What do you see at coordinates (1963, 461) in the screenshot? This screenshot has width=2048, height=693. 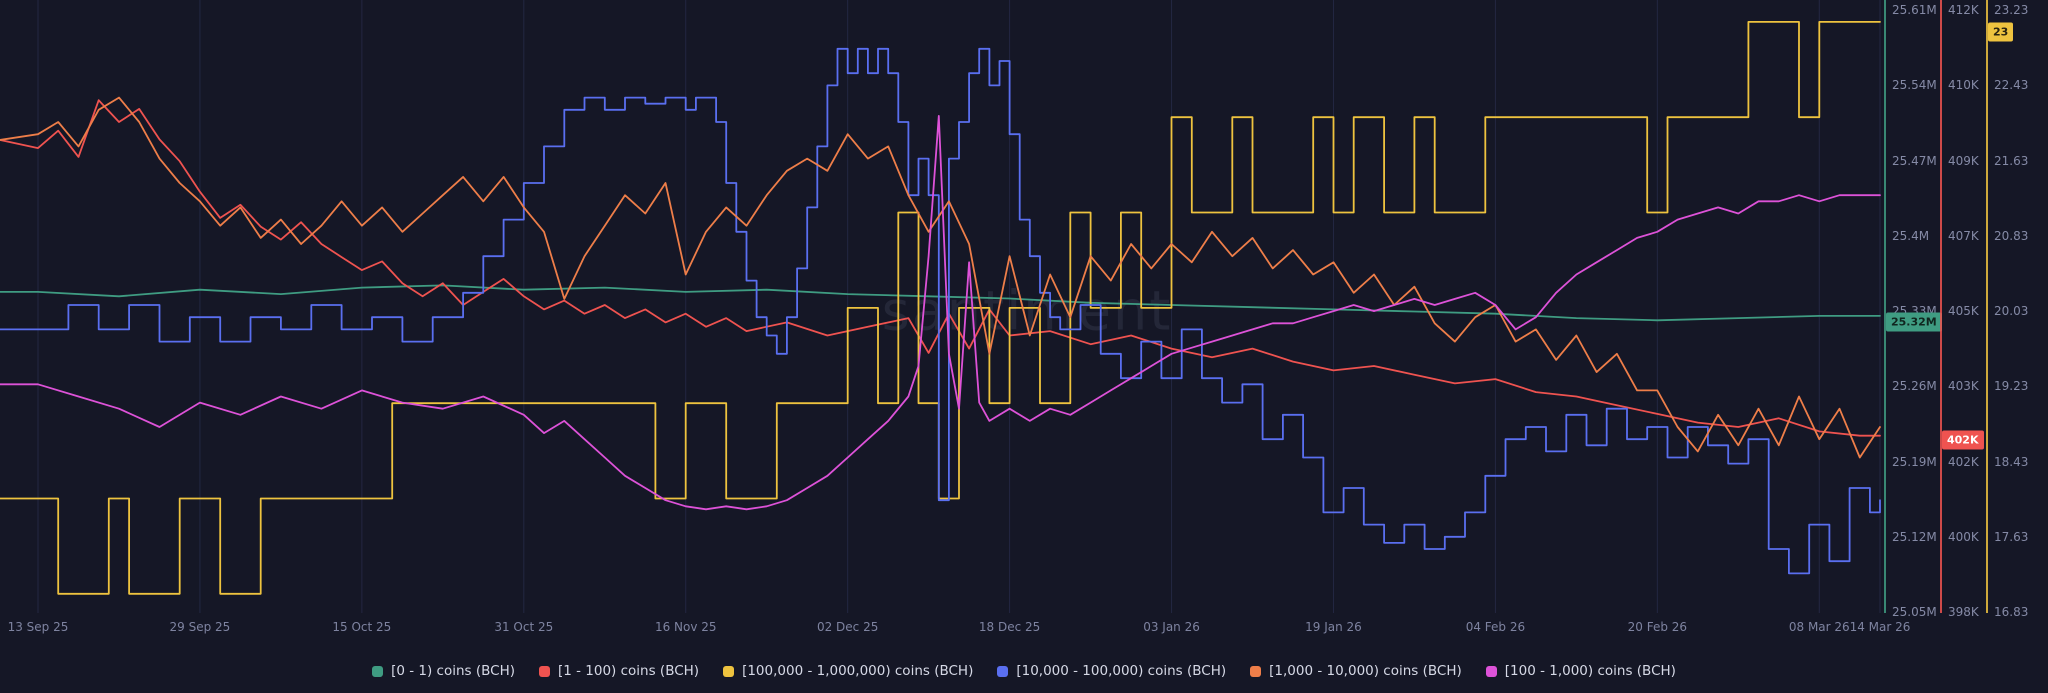 I see `y-axis-label-axis-1-100: 402K` at bounding box center [1963, 461].